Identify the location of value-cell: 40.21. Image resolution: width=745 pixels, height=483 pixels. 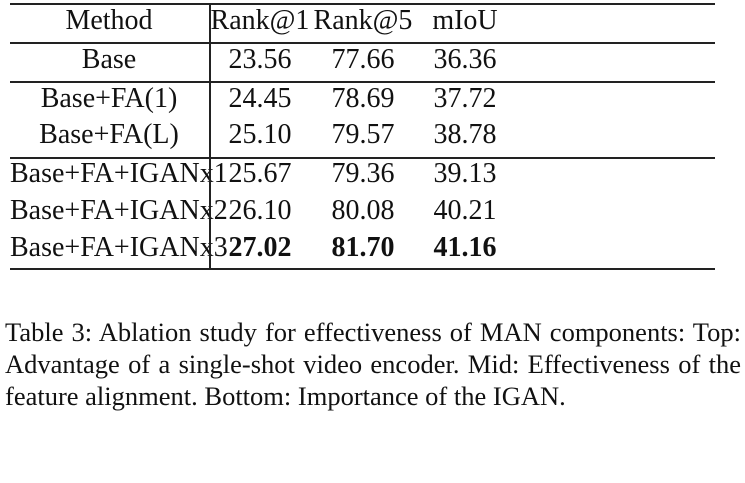
(465, 210).